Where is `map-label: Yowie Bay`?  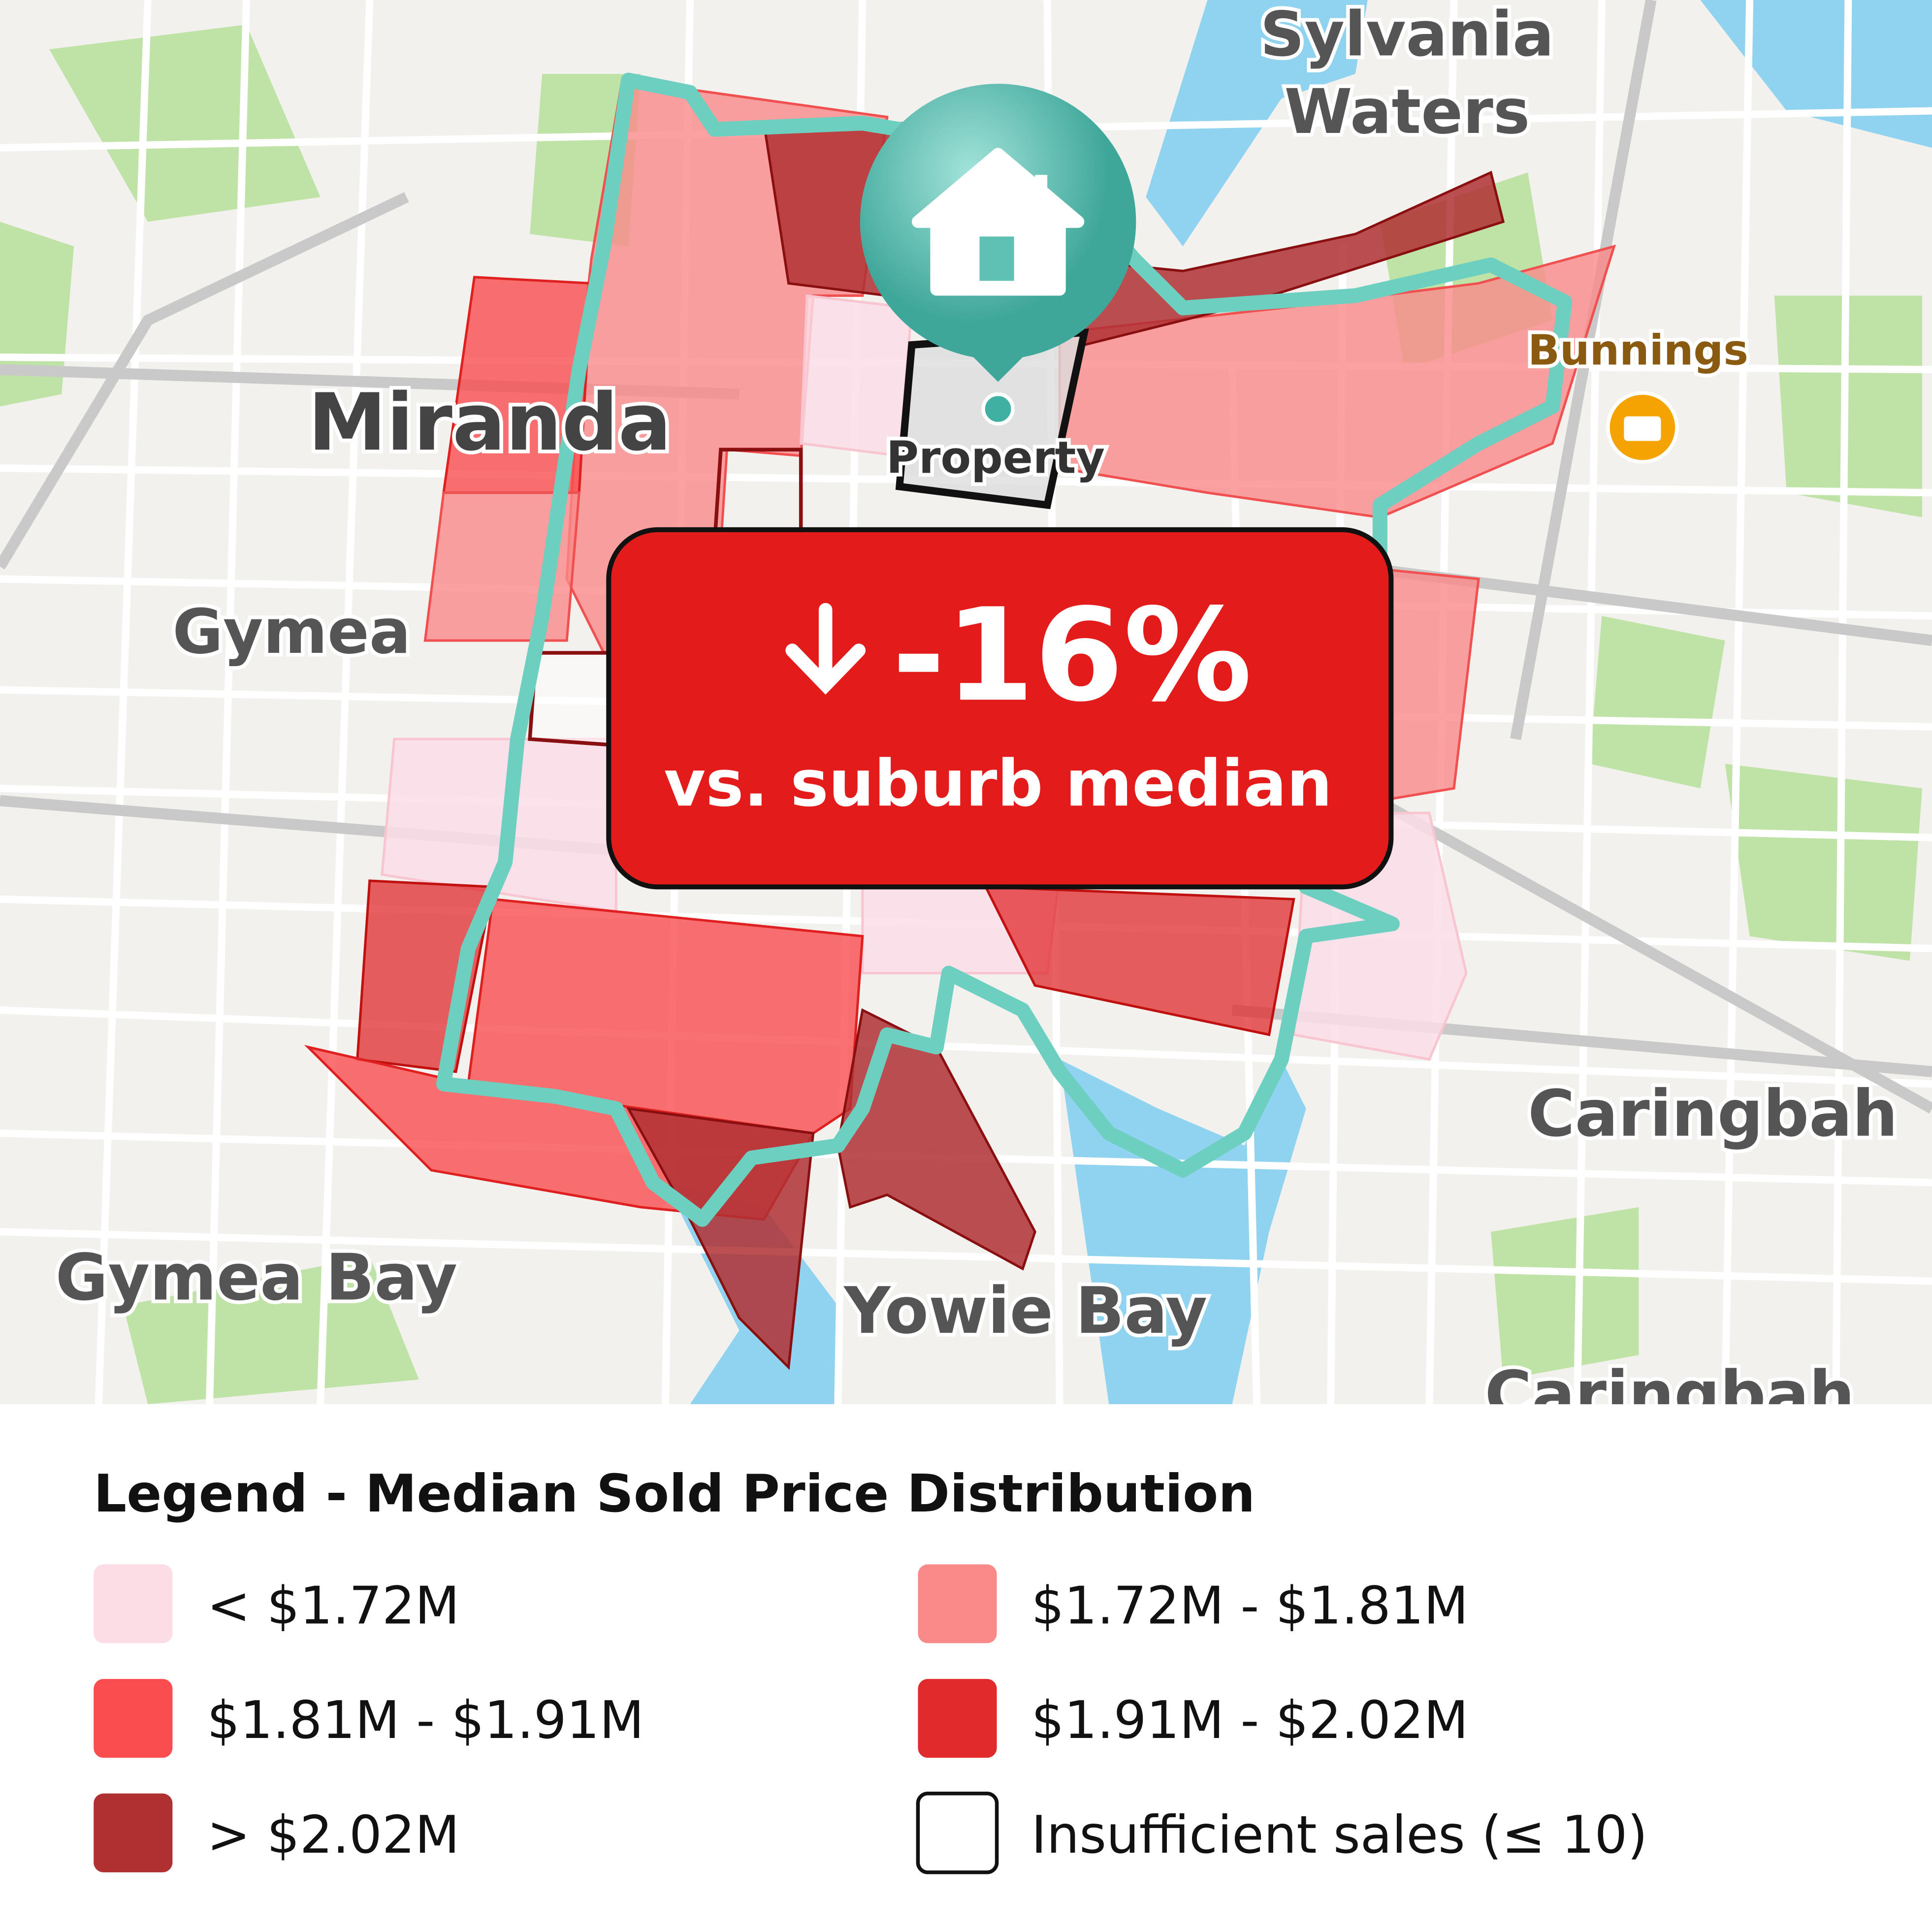
map-label: Yowie Bay is located at coordinates (1025, 1311).